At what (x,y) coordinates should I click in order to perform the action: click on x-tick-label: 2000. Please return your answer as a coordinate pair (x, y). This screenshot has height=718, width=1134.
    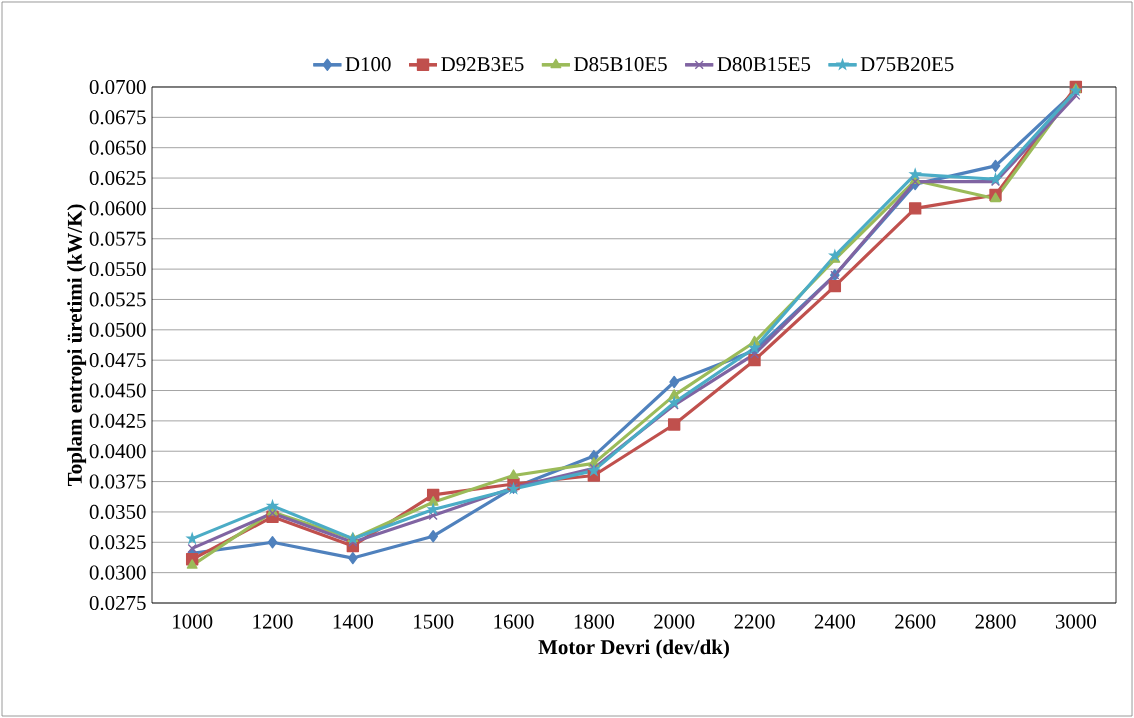
    Looking at the image, I should click on (674, 621).